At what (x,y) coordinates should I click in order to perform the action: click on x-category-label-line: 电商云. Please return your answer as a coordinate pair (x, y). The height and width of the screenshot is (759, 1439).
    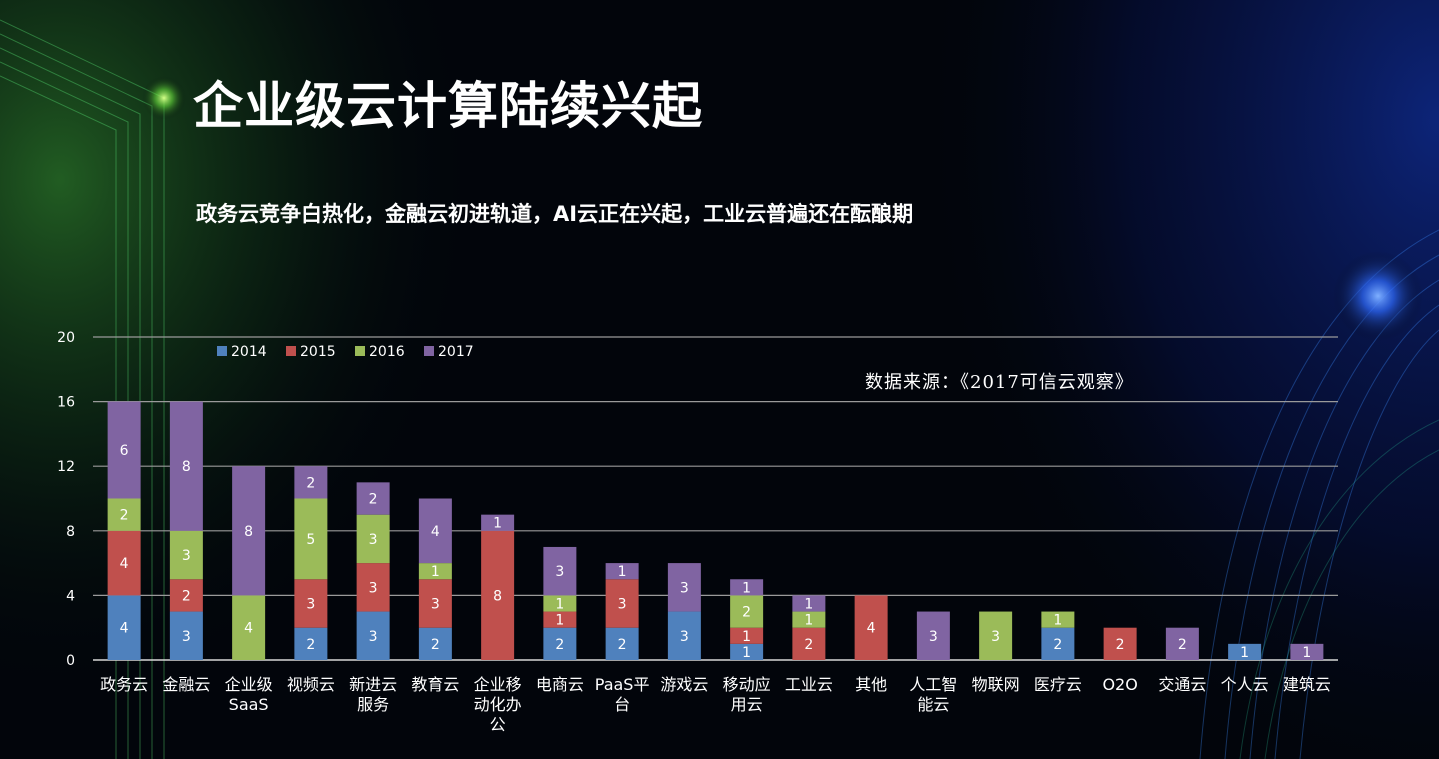
    Looking at the image, I should click on (560, 684).